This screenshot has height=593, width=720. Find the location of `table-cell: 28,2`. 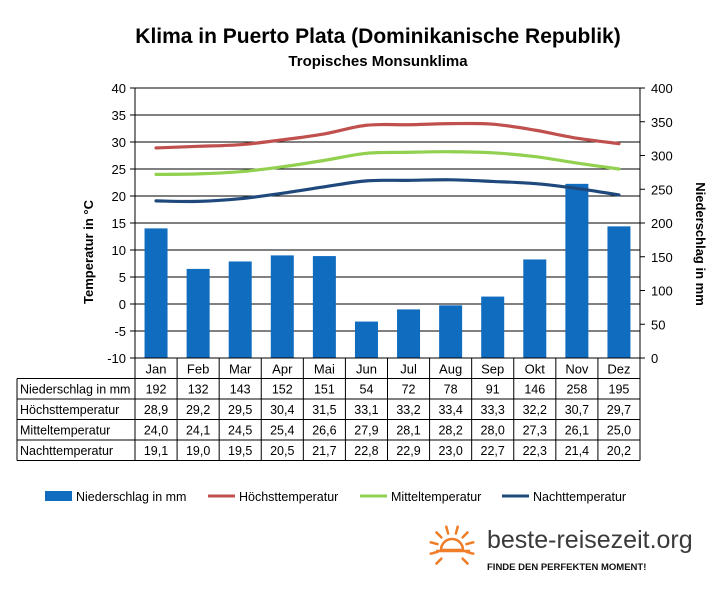

table-cell: 28,2 is located at coordinates (450, 431).